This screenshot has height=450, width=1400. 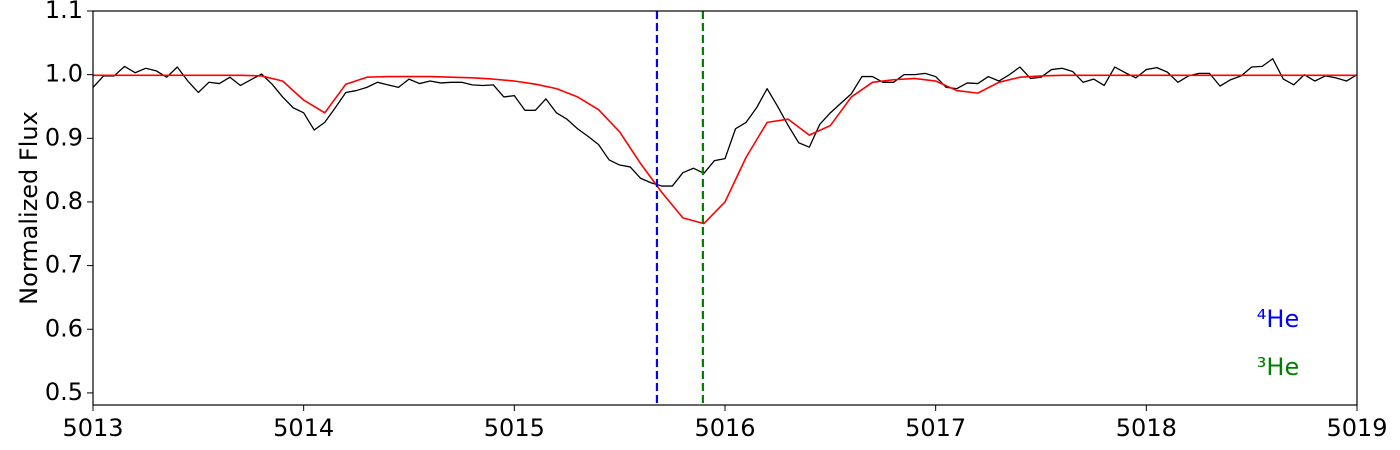 What do you see at coordinates (64, 328) in the screenshot?
I see `y-tick-label: 0.6` at bounding box center [64, 328].